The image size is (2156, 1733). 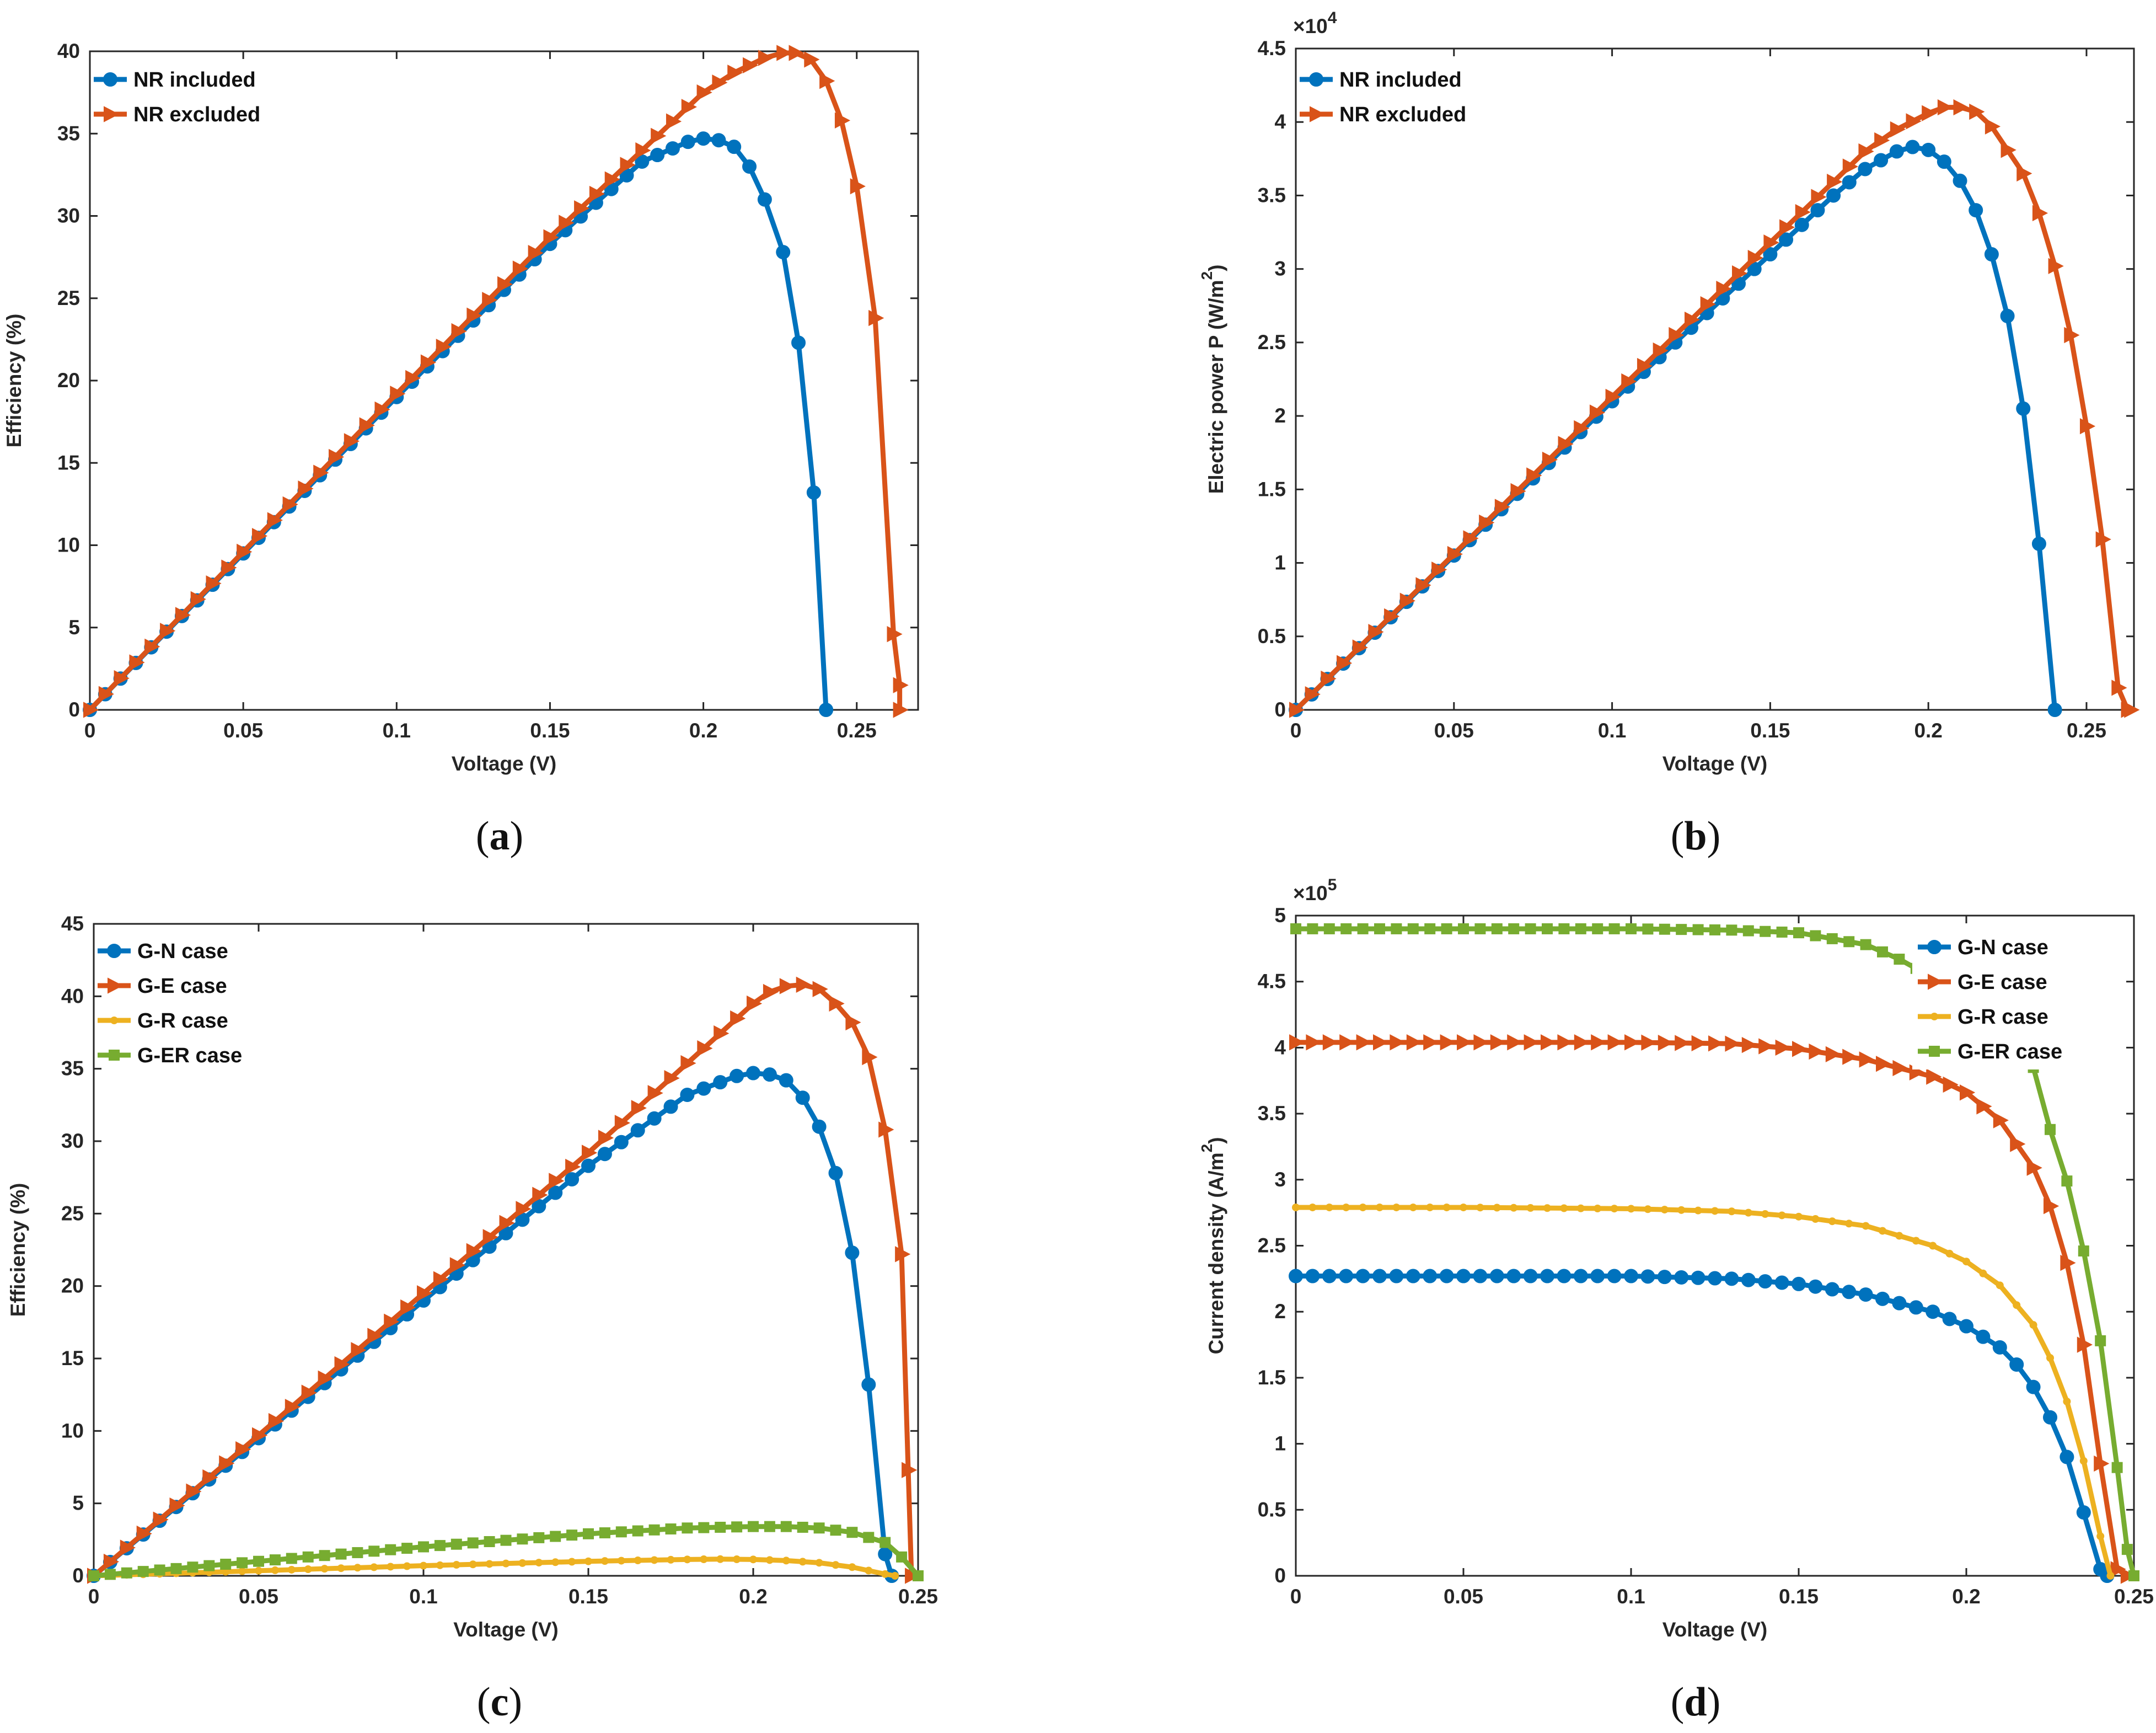 What do you see at coordinates (1272, 1509) in the screenshot?
I see `panel-d-ytick-label: 0.5` at bounding box center [1272, 1509].